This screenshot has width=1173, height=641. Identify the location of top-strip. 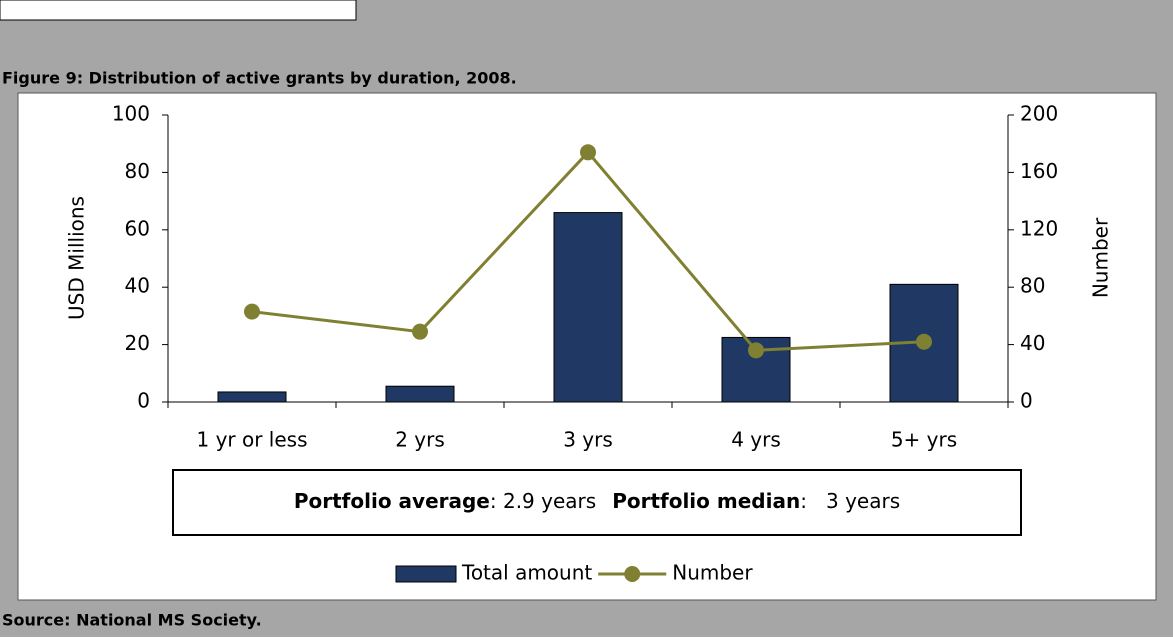
(178, 10).